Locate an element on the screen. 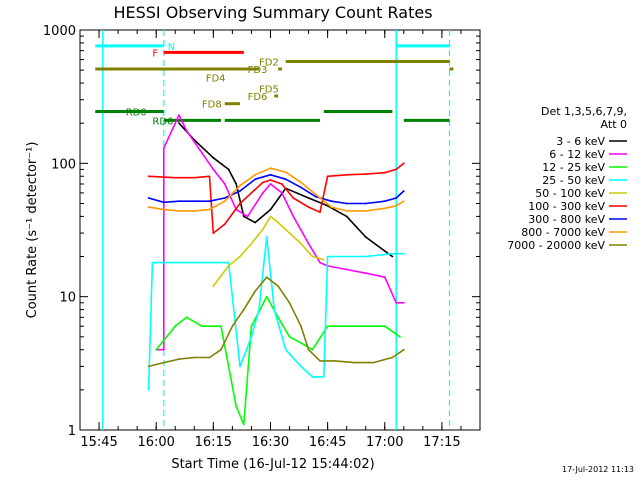  legend-label-5: 100 - 300 keV is located at coordinates (566, 206).